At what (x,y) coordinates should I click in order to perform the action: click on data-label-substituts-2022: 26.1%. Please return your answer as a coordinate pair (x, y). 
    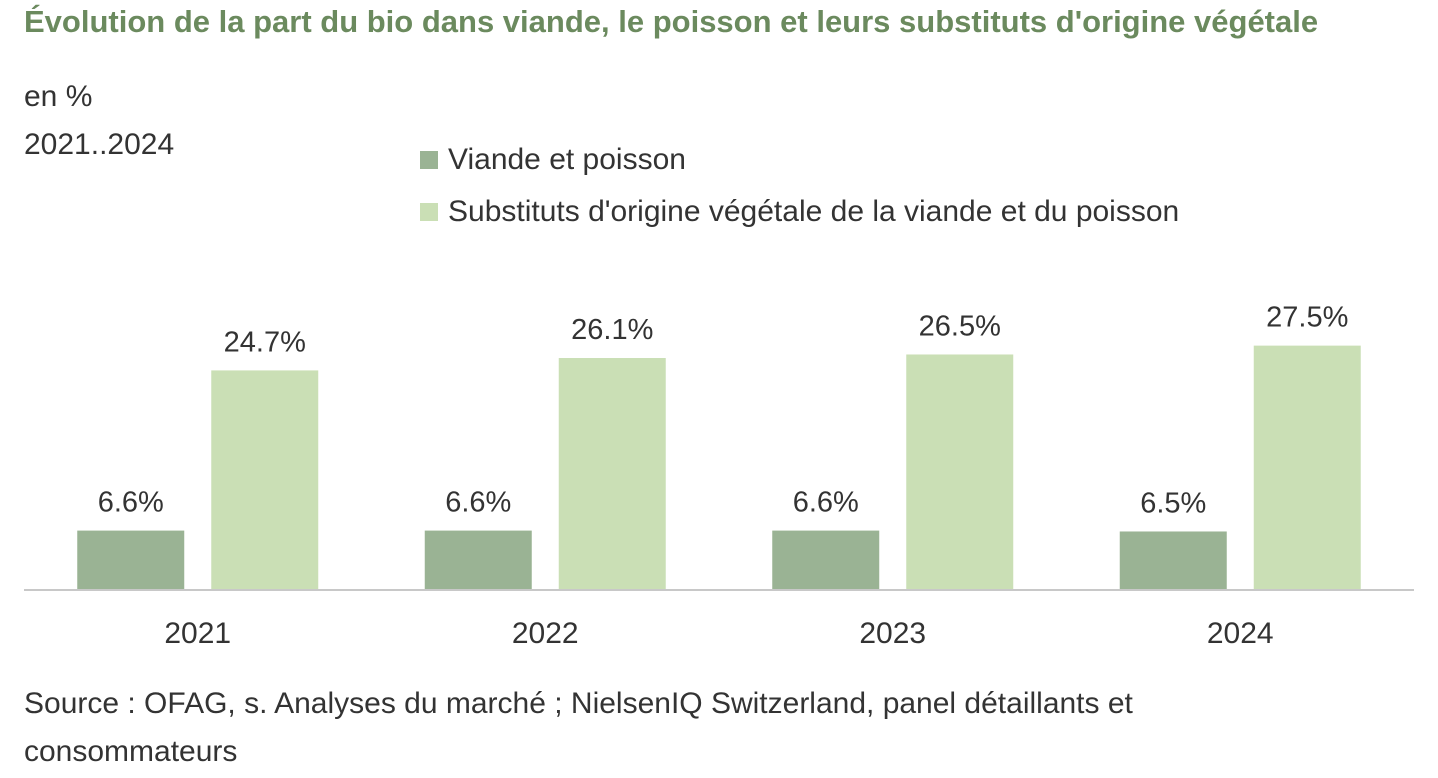
    Looking at the image, I should click on (612, 330).